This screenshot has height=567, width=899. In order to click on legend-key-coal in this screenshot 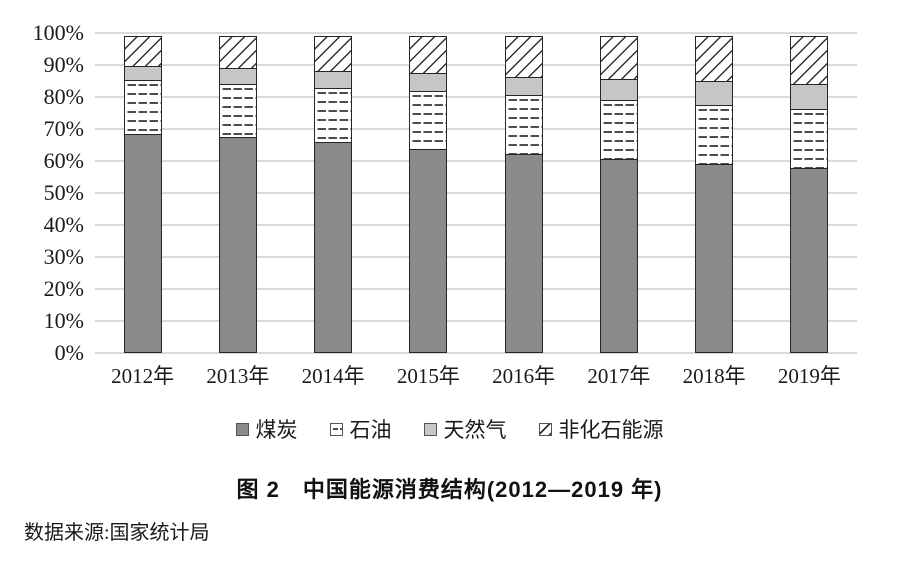, I will do `click(242, 429)`.